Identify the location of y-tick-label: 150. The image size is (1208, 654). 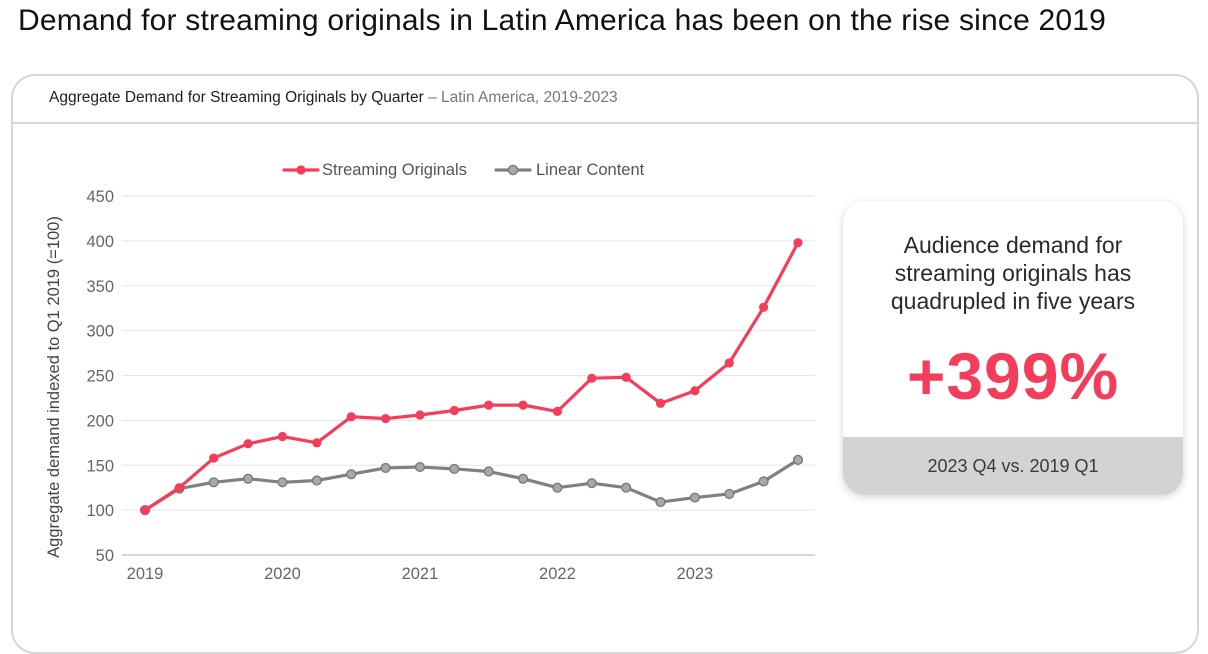
(100, 466).